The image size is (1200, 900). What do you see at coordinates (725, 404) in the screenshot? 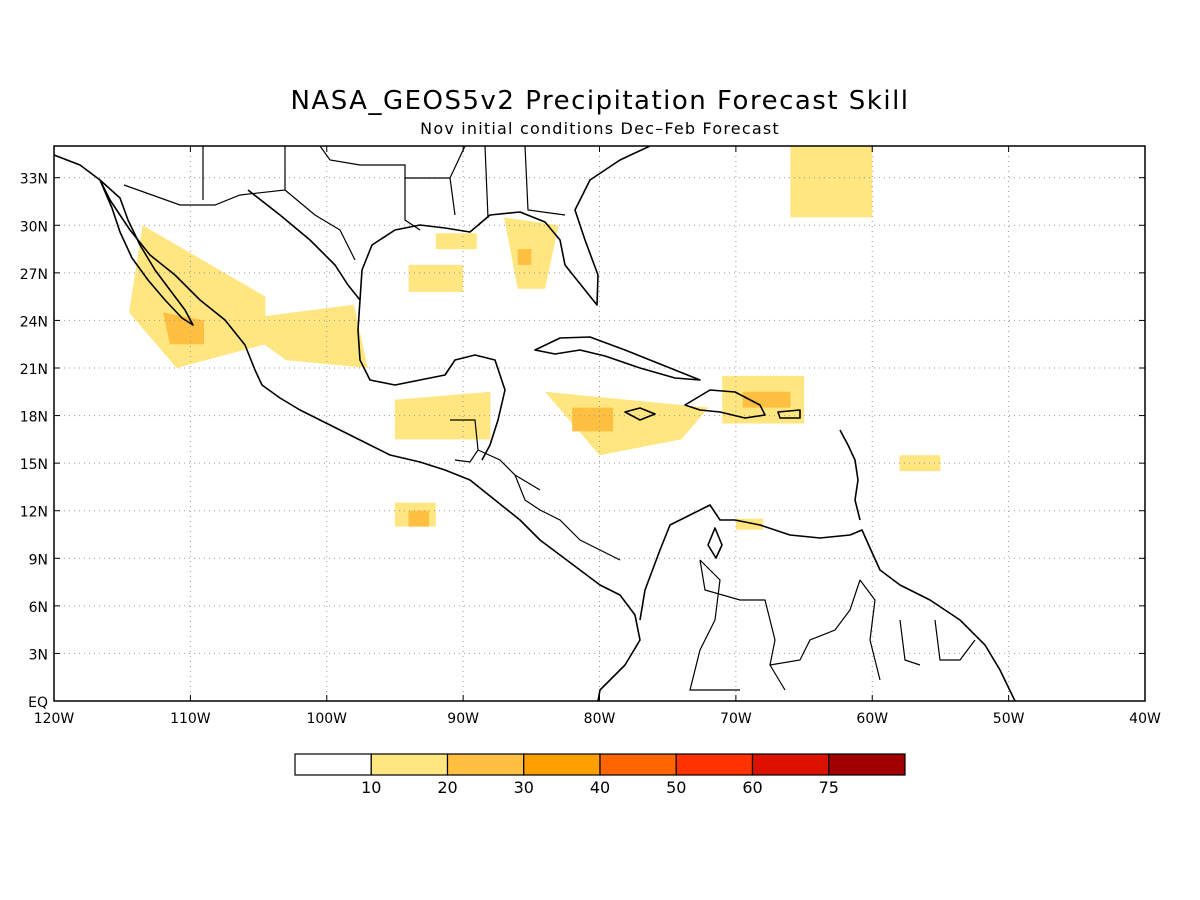
I see `hispaniola-coastline` at bounding box center [725, 404].